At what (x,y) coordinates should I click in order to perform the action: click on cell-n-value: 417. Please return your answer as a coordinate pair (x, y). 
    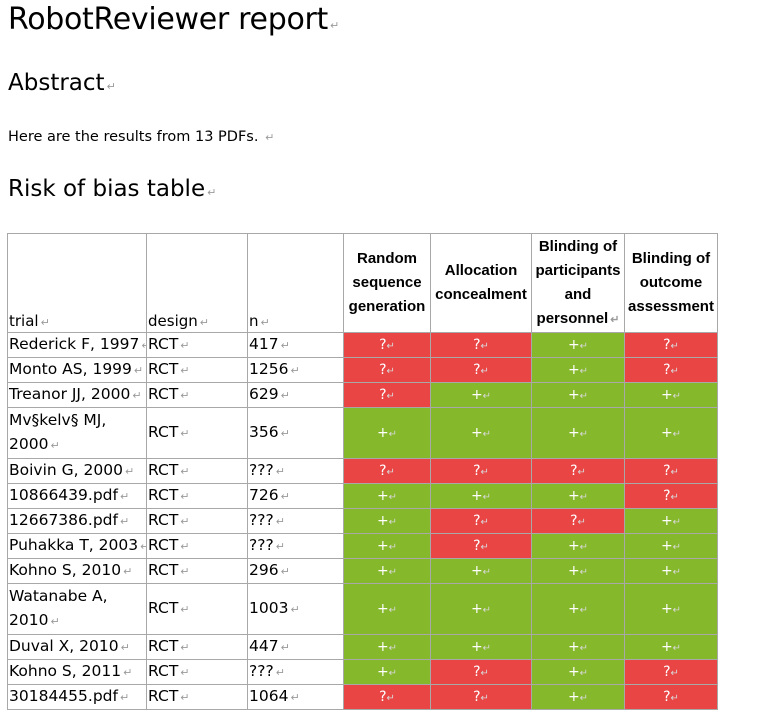
    Looking at the image, I should click on (264, 344).